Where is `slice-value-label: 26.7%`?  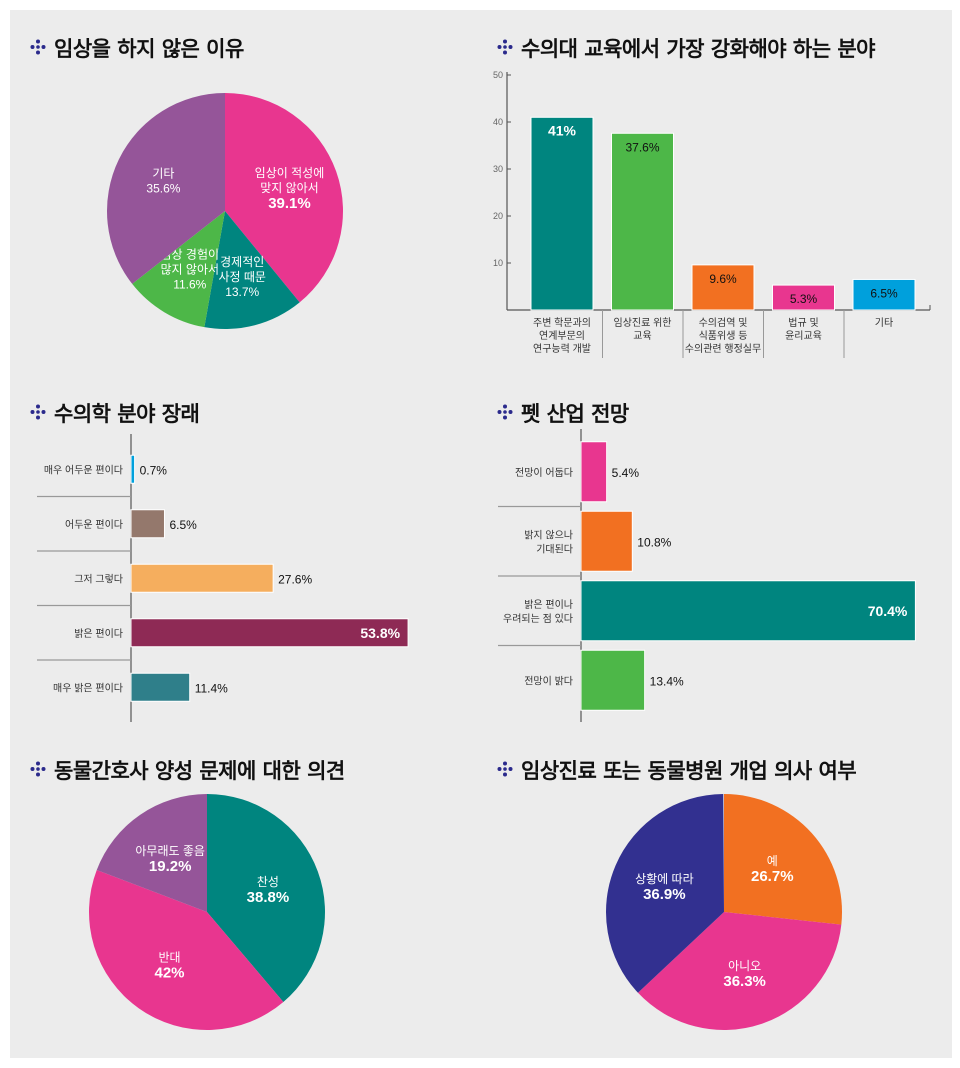 slice-value-label: 26.7% is located at coordinates (772, 876).